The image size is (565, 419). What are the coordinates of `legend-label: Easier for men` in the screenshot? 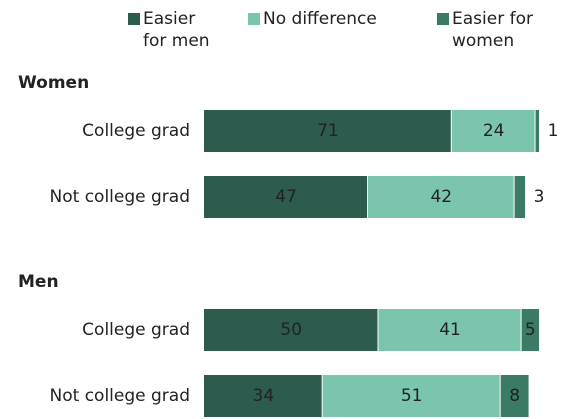 It's located at (176, 30).